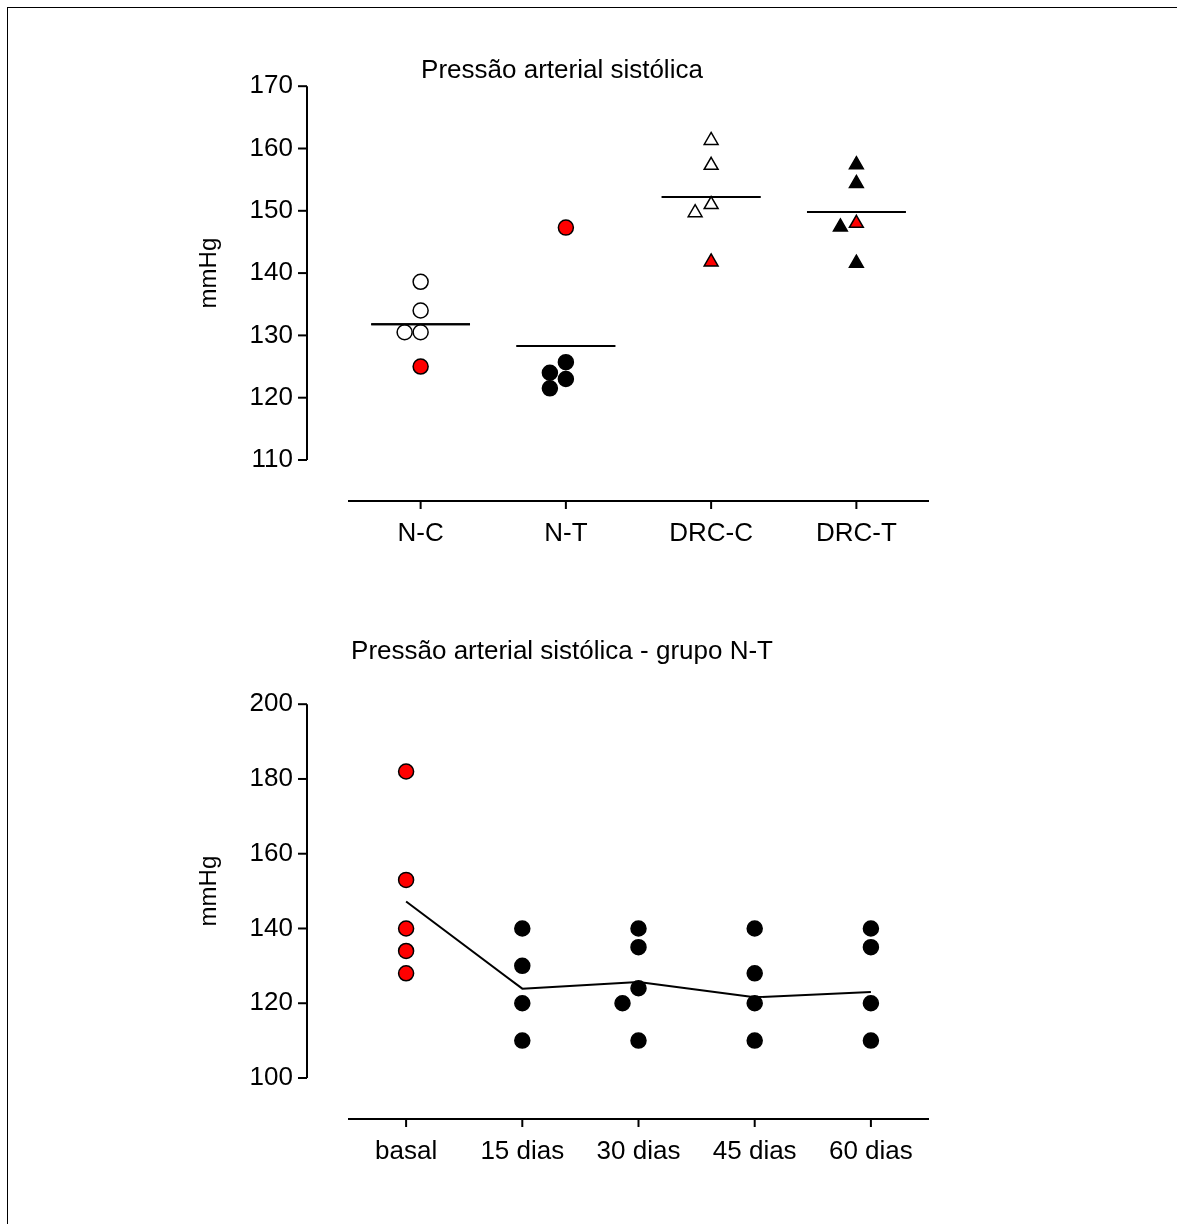  I want to click on y-tick-label: 200, so click(271, 702).